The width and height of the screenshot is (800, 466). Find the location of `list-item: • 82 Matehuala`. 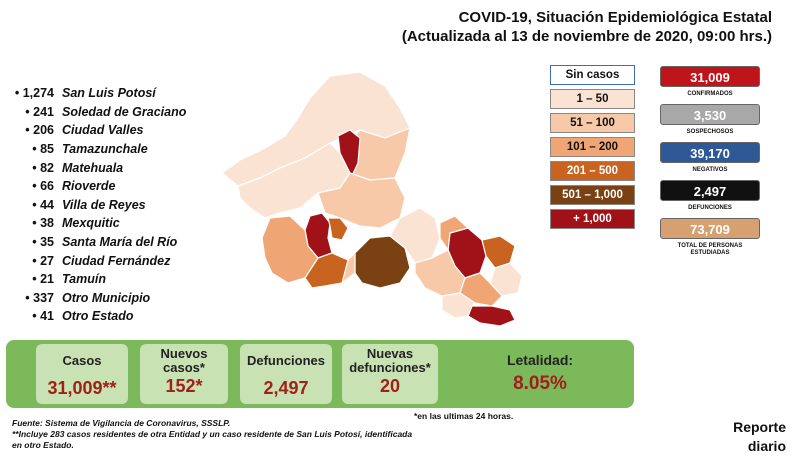

list-item: • 82 Matehuala is located at coordinates (108, 167).